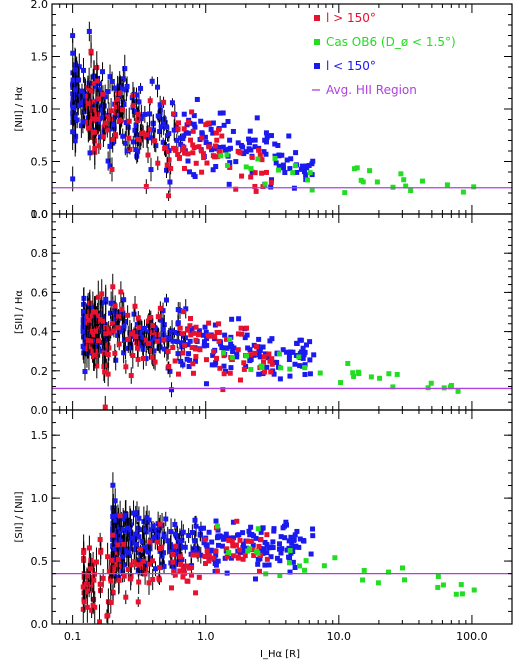 The image size is (515, 661). I want to click on legend-label: l > 150°, so click(351, 18).